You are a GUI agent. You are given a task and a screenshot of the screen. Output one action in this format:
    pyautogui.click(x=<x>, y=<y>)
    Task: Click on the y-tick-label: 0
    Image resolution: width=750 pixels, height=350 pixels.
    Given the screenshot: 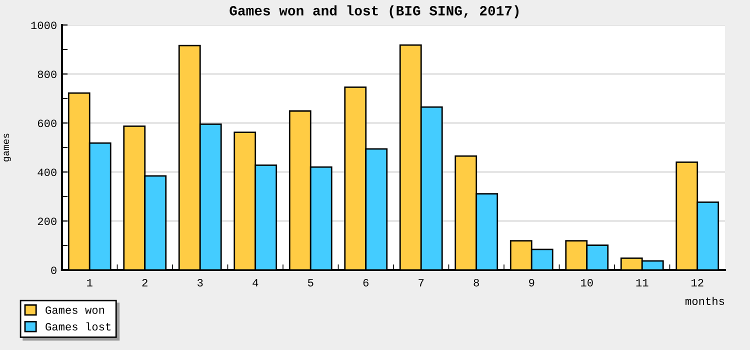 What is the action you would take?
    pyautogui.click(x=53, y=270)
    